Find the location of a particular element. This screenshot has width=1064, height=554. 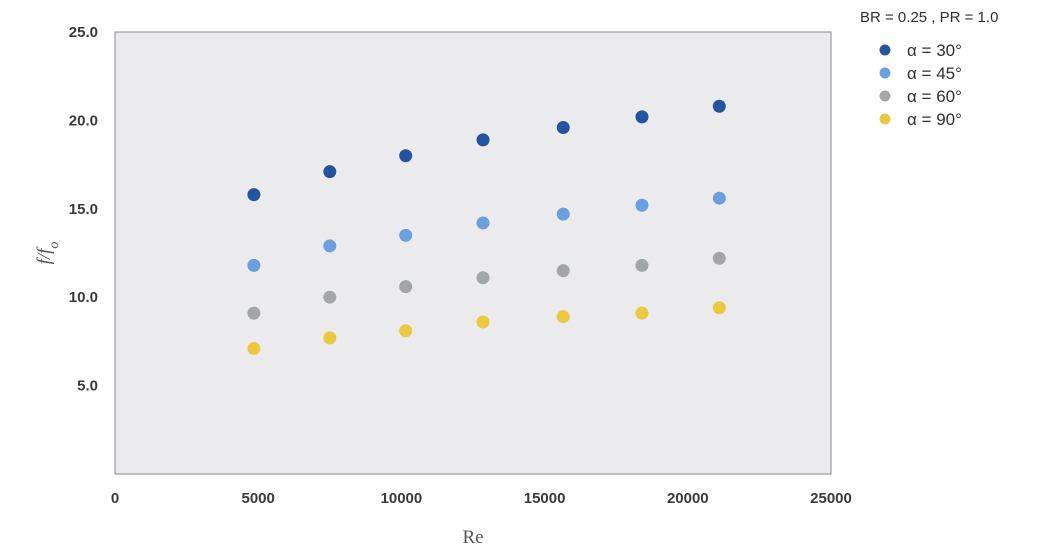

legend-label: α = 30° is located at coordinates (934, 50).